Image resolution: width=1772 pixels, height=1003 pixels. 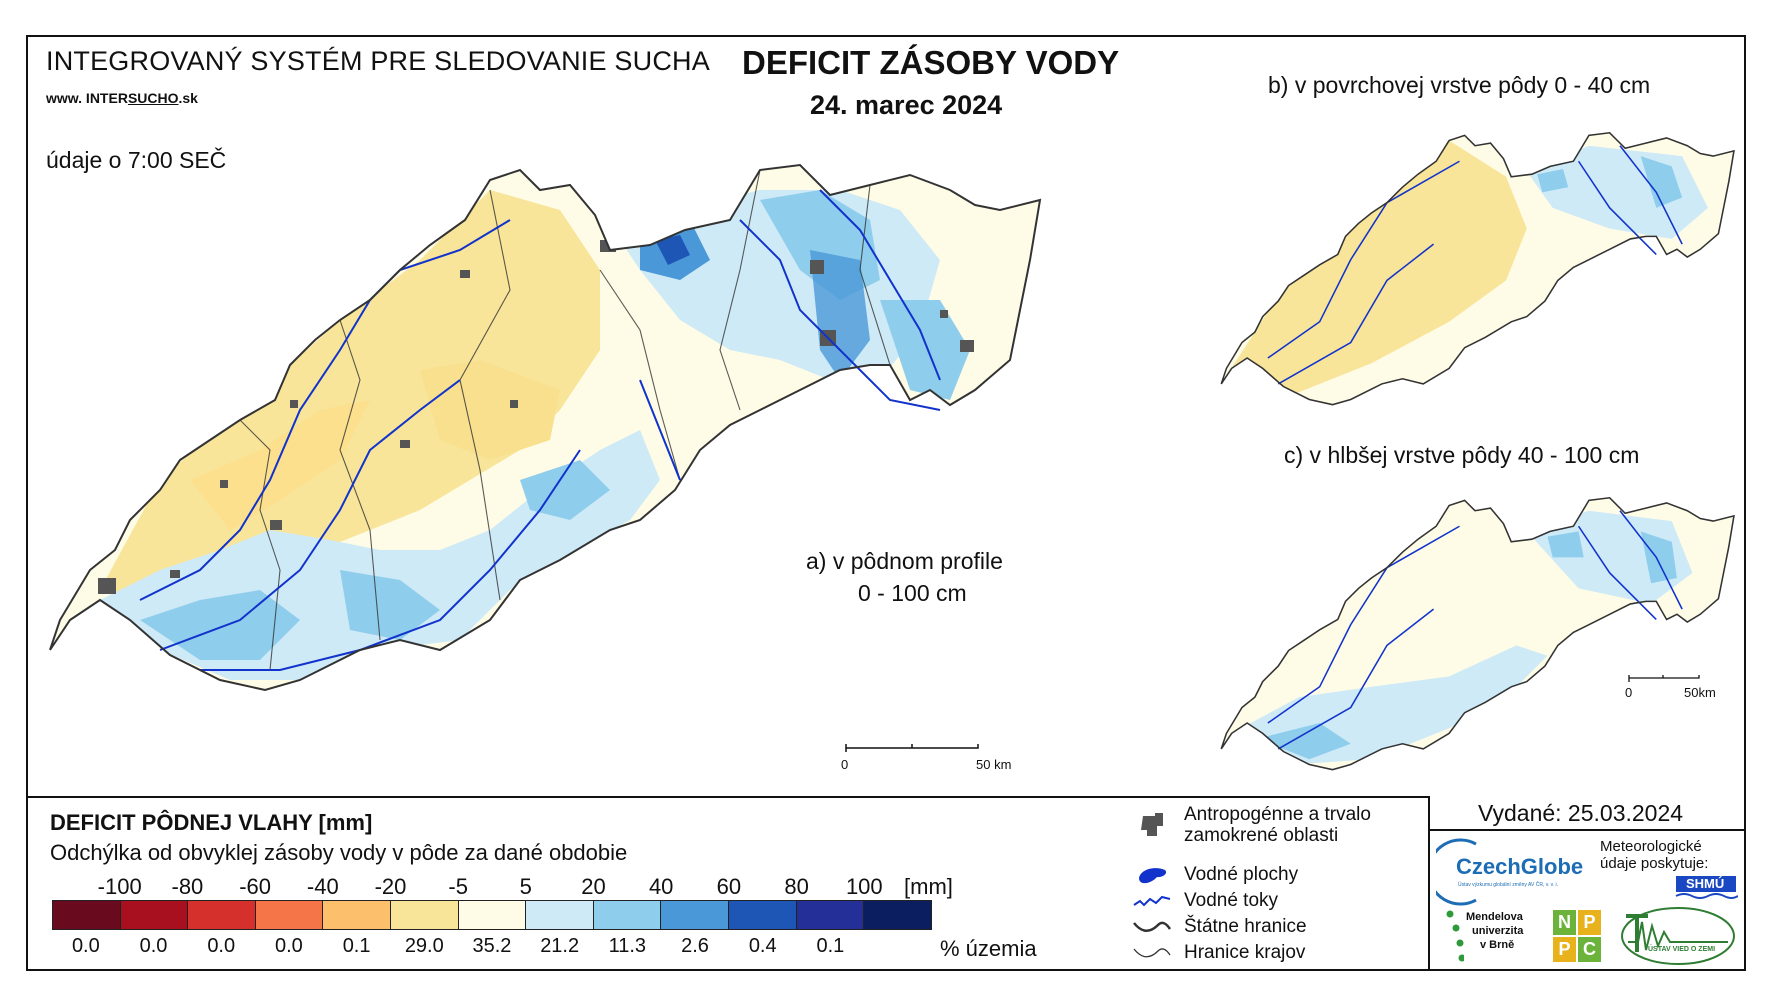 What do you see at coordinates (1277, 814) in the screenshot?
I see `legend-urban-label1: Antropogénne a trvalo` at bounding box center [1277, 814].